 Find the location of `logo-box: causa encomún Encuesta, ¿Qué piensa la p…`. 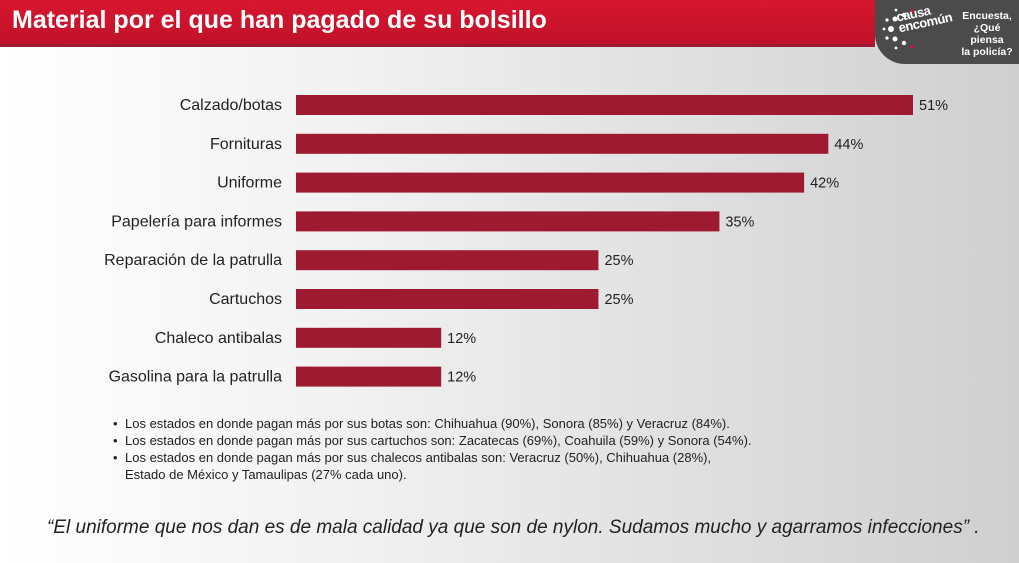

logo-box: causa encomún Encuesta, ¿Qué piensa la p… is located at coordinates (947, 32).